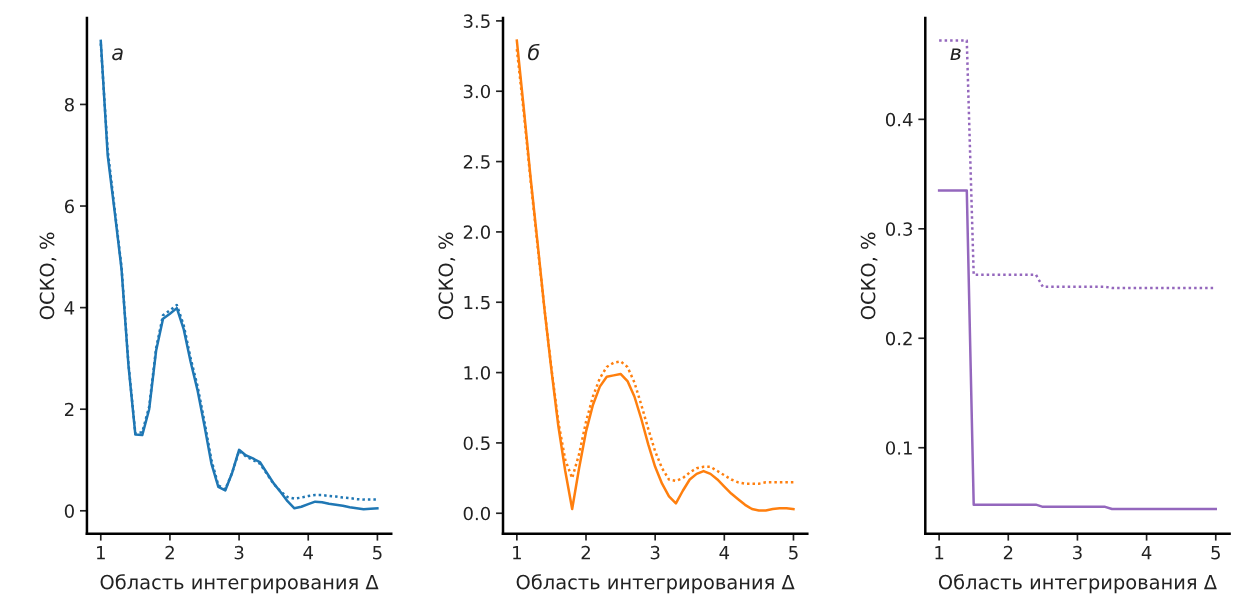 The height and width of the screenshot is (603, 1242). What do you see at coordinates (534, 52) in the screenshot?
I see `annotation: б` at bounding box center [534, 52].